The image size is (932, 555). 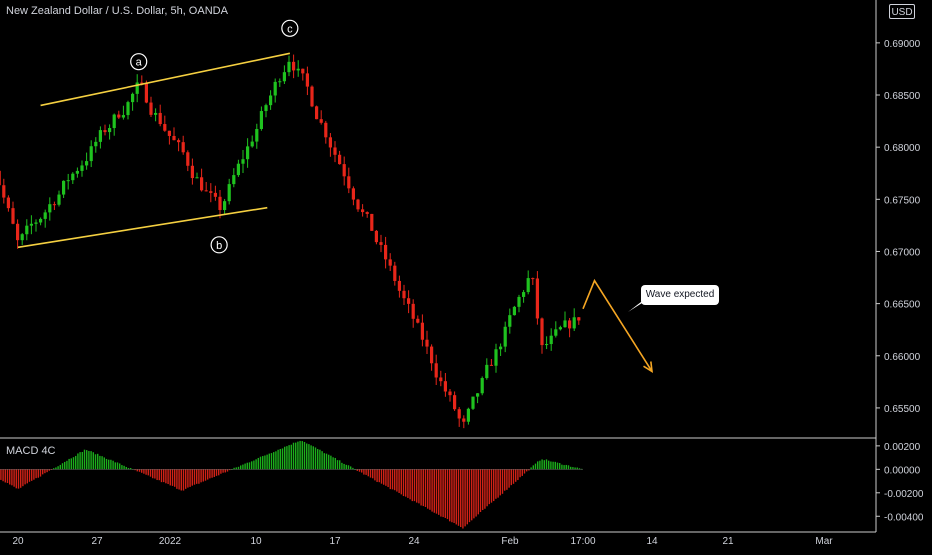 I want to click on time-tick-label: 27, so click(x=97, y=541).